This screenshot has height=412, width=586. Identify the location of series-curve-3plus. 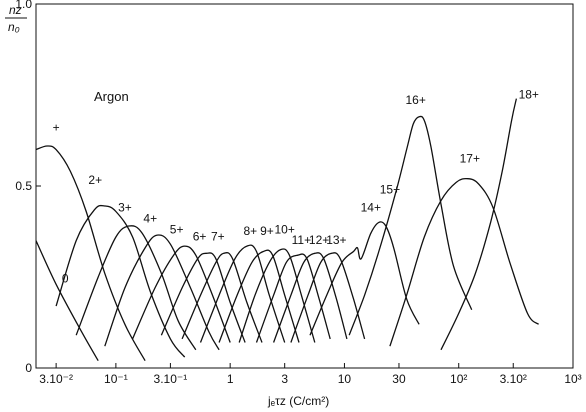
(136, 288).